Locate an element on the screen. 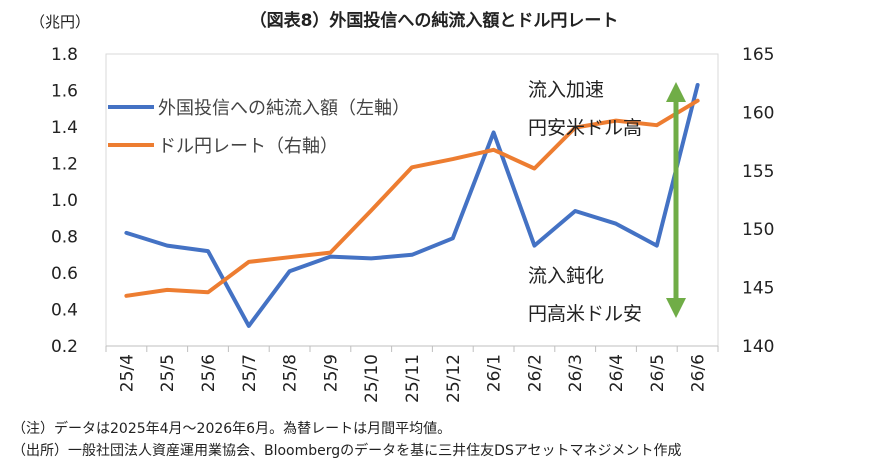 This screenshot has height=476, width=869. right-y-tick-label: 150 is located at coordinates (758, 230).